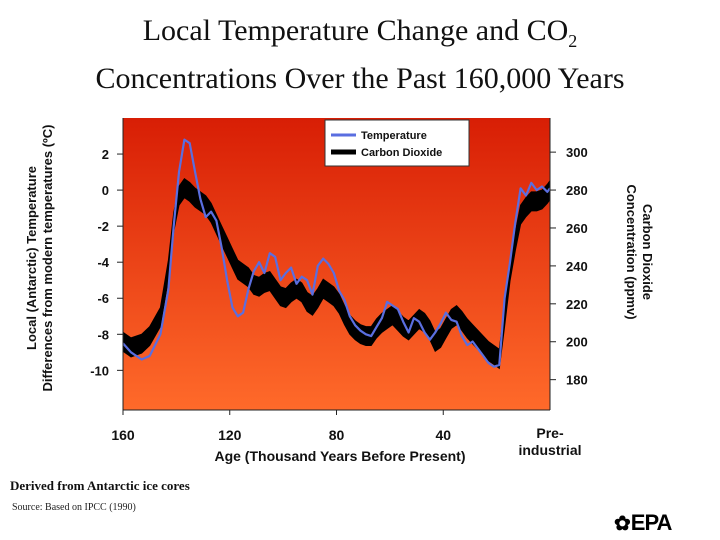  What do you see at coordinates (103, 298) in the screenshot?
I see `left-tick-label: -6` at bounding box center [103, 298].